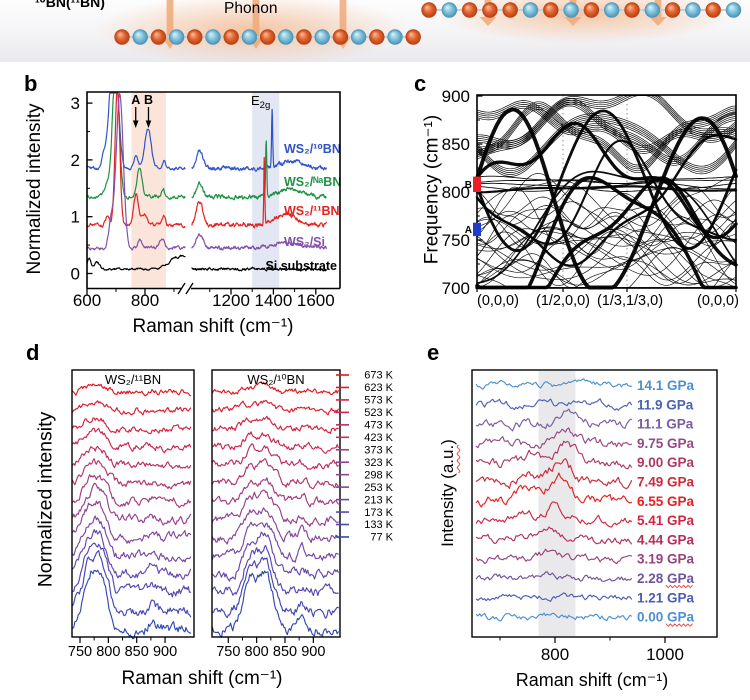  Describe the element at coordinates (456, 144) in the screenshot. I see `y-tick-label: 850` at that location.